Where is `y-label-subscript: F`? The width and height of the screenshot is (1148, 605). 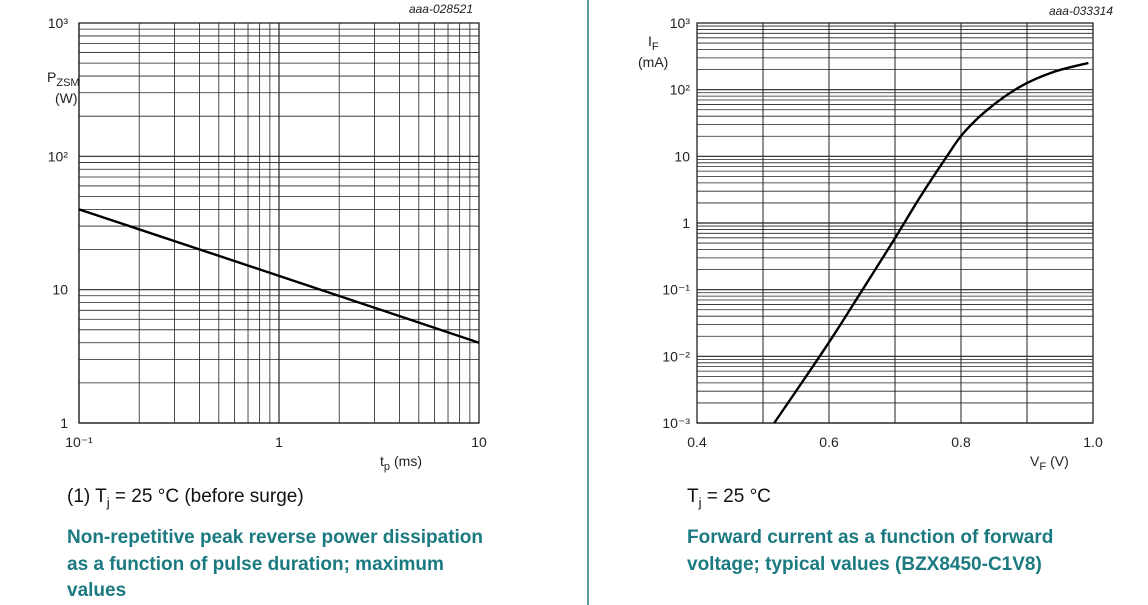 y-label-subscript: F is located at coordinates (655, 47).